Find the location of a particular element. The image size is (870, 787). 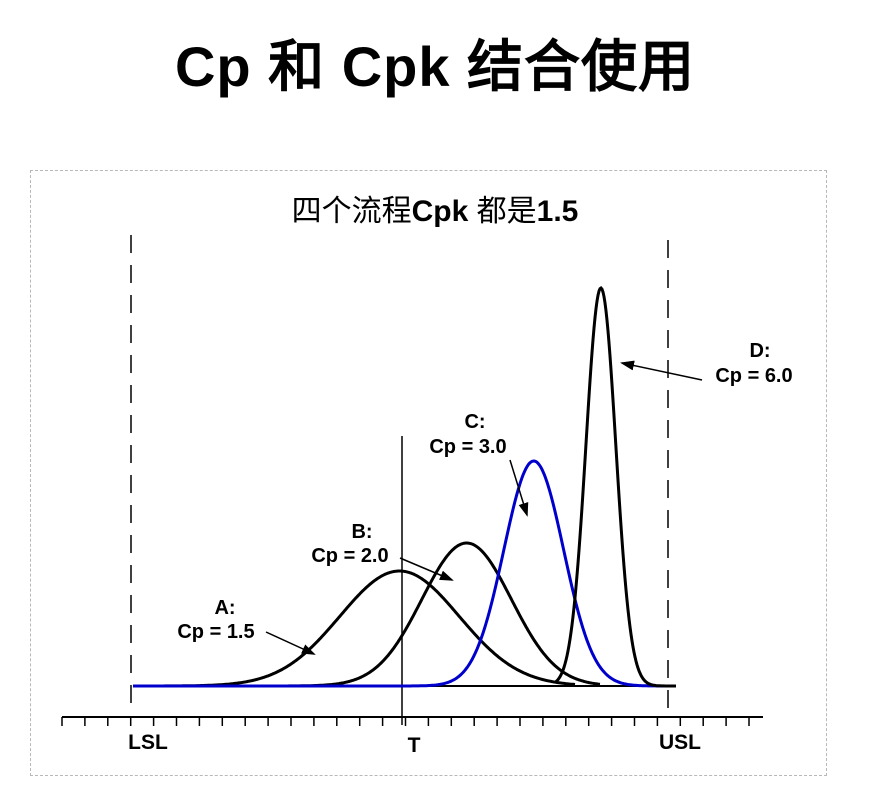

label-d-cp: Cp = 6.0 is located at coordinates (753, 376).